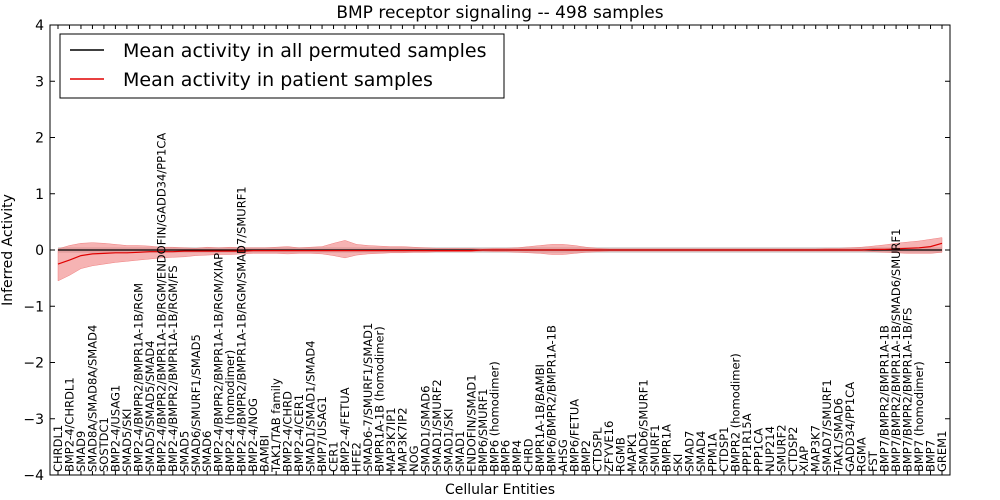 The width and height of the screenshot is (1000, 500). I want to click on x-tick-label: SMAD1, so click(460, 451).